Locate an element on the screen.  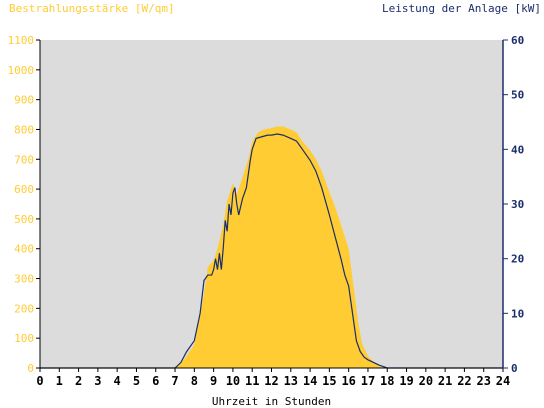
left-tick-label: 800 is located at coordinates (24, 129).